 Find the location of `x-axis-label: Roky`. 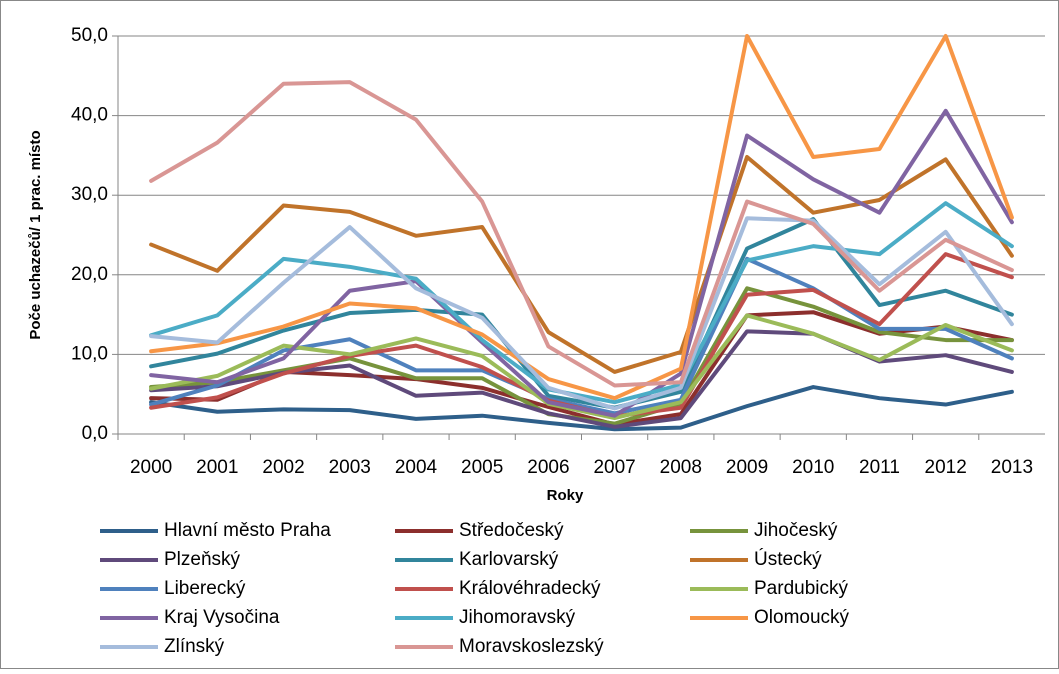

x-axis-label: Roky is located at coordinates (565, 495).